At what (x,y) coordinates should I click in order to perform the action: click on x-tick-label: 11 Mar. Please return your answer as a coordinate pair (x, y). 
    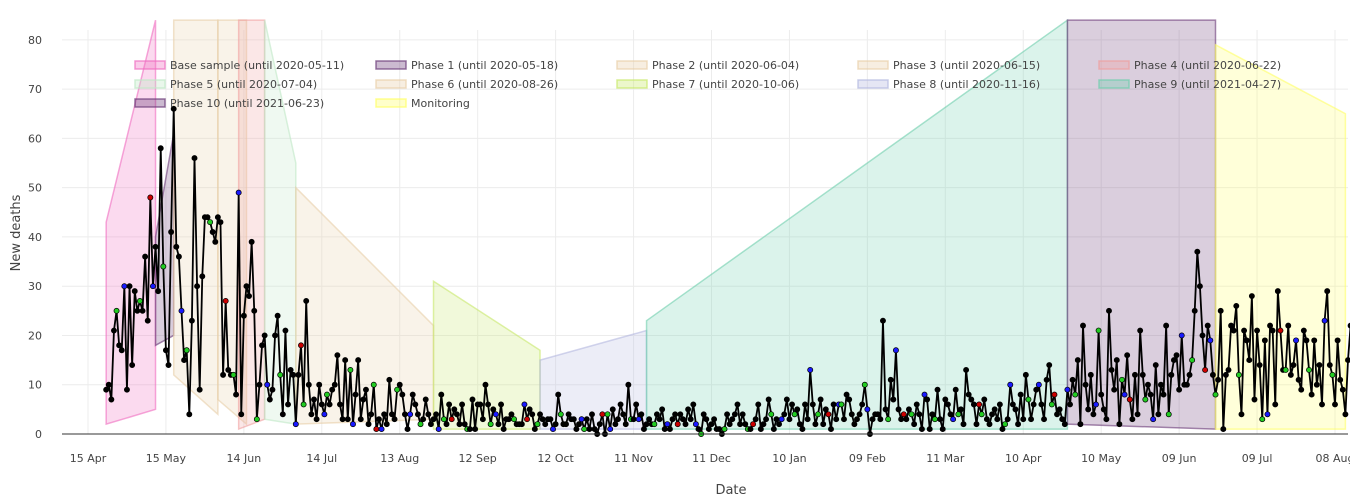
    Looking at the image, I should click on (945, 458).